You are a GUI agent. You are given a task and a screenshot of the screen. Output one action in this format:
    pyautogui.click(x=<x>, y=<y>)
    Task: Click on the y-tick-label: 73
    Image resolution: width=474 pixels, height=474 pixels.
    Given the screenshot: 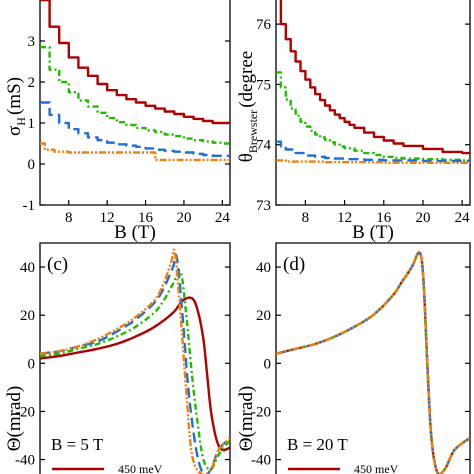 What is the action you would take?
    pyautogui.click(x=263, y=206)
    